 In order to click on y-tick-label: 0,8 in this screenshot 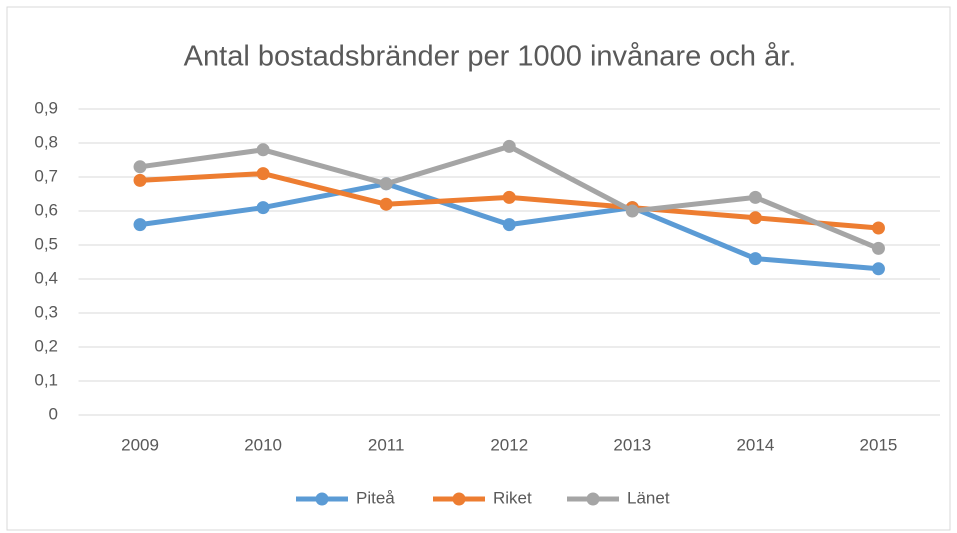, I will do `click(46, 141)`.